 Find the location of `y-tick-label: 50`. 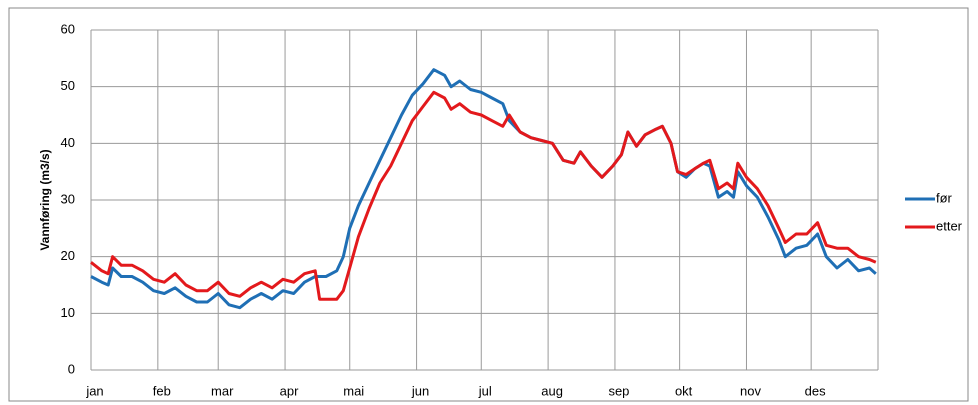

y-tick-label: 50 is located at coordinates (68, 85).